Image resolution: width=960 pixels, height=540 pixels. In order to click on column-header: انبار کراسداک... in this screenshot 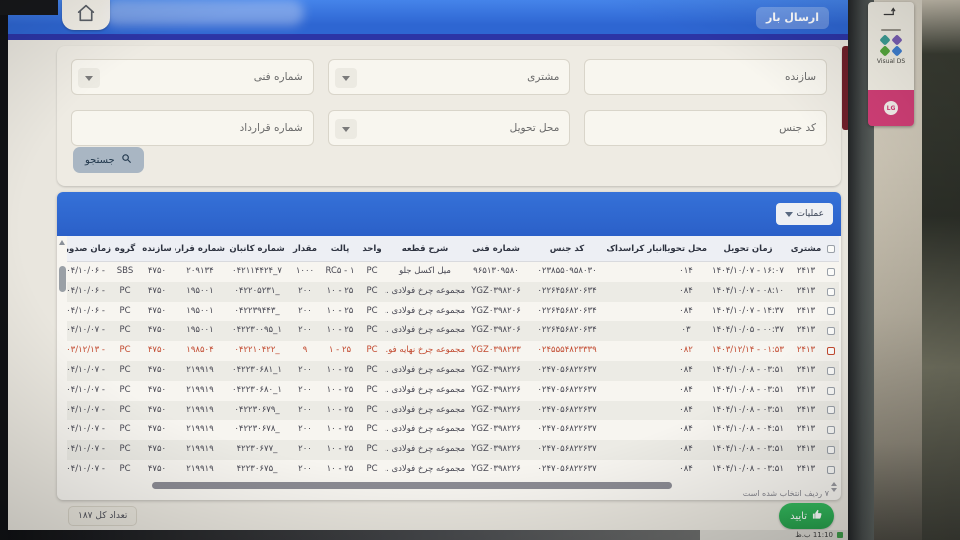, I will do `click(636, 249)`.